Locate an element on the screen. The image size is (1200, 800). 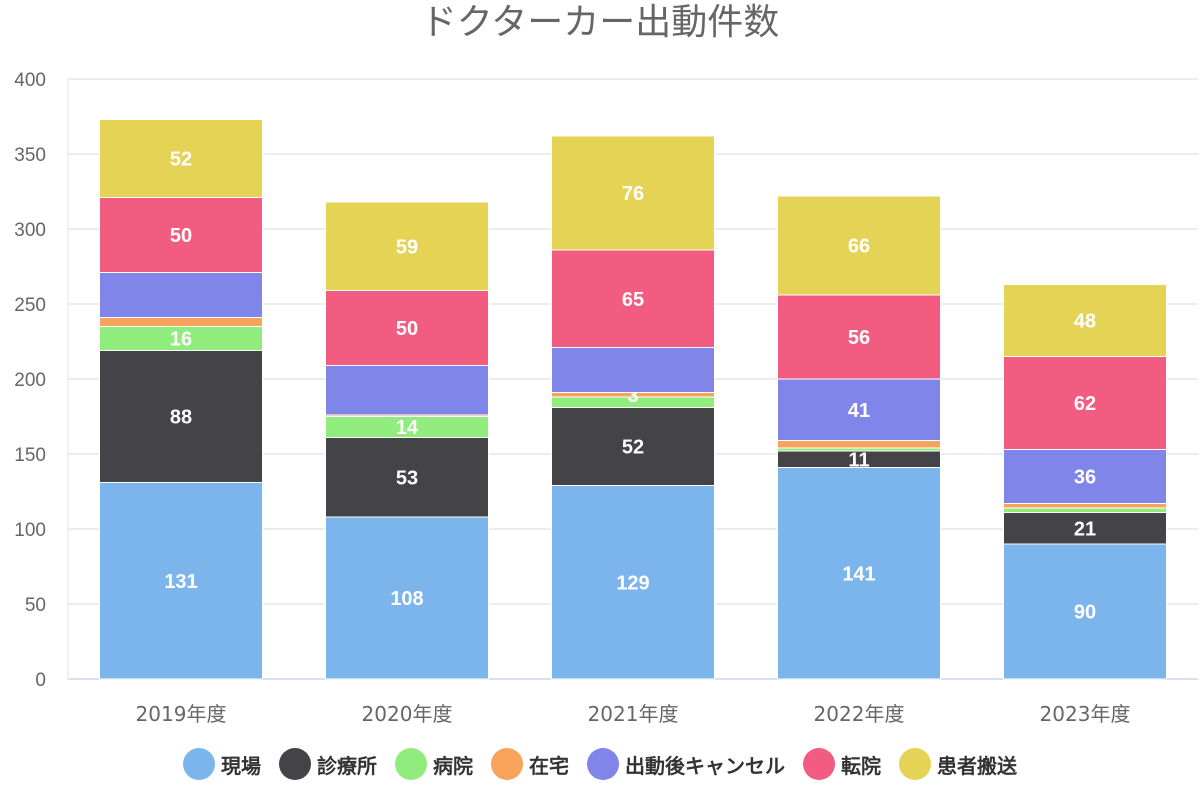
data-label: 88 is located at coordinates (181, 418).